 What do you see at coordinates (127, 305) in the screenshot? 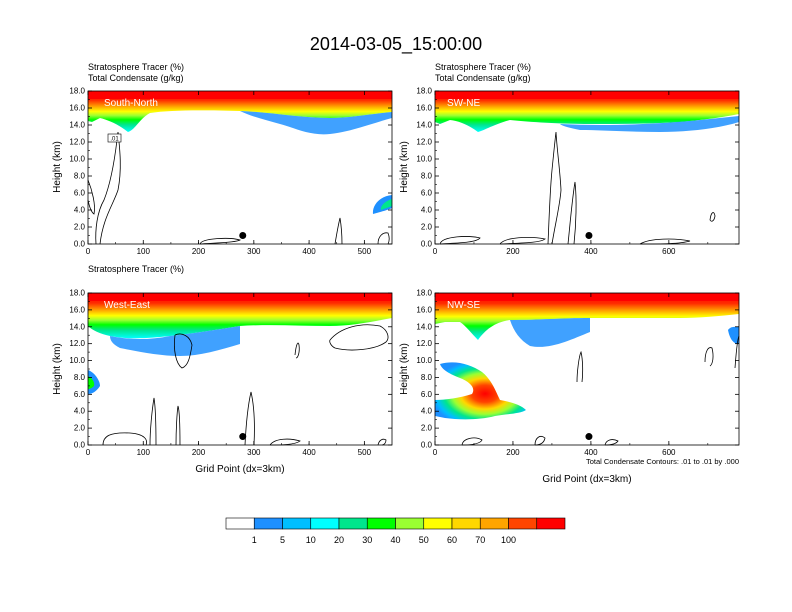
I see `panel-label: West-East` at bounding box center [127, 305].